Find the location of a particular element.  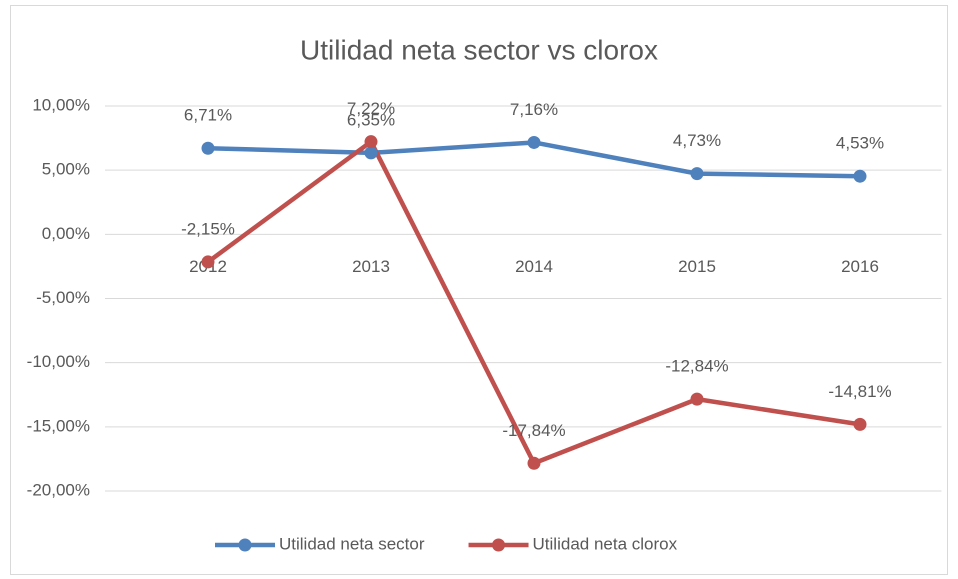

chart-title: Utilidad neta sector vs clorox is located at coordinates (479, 49).